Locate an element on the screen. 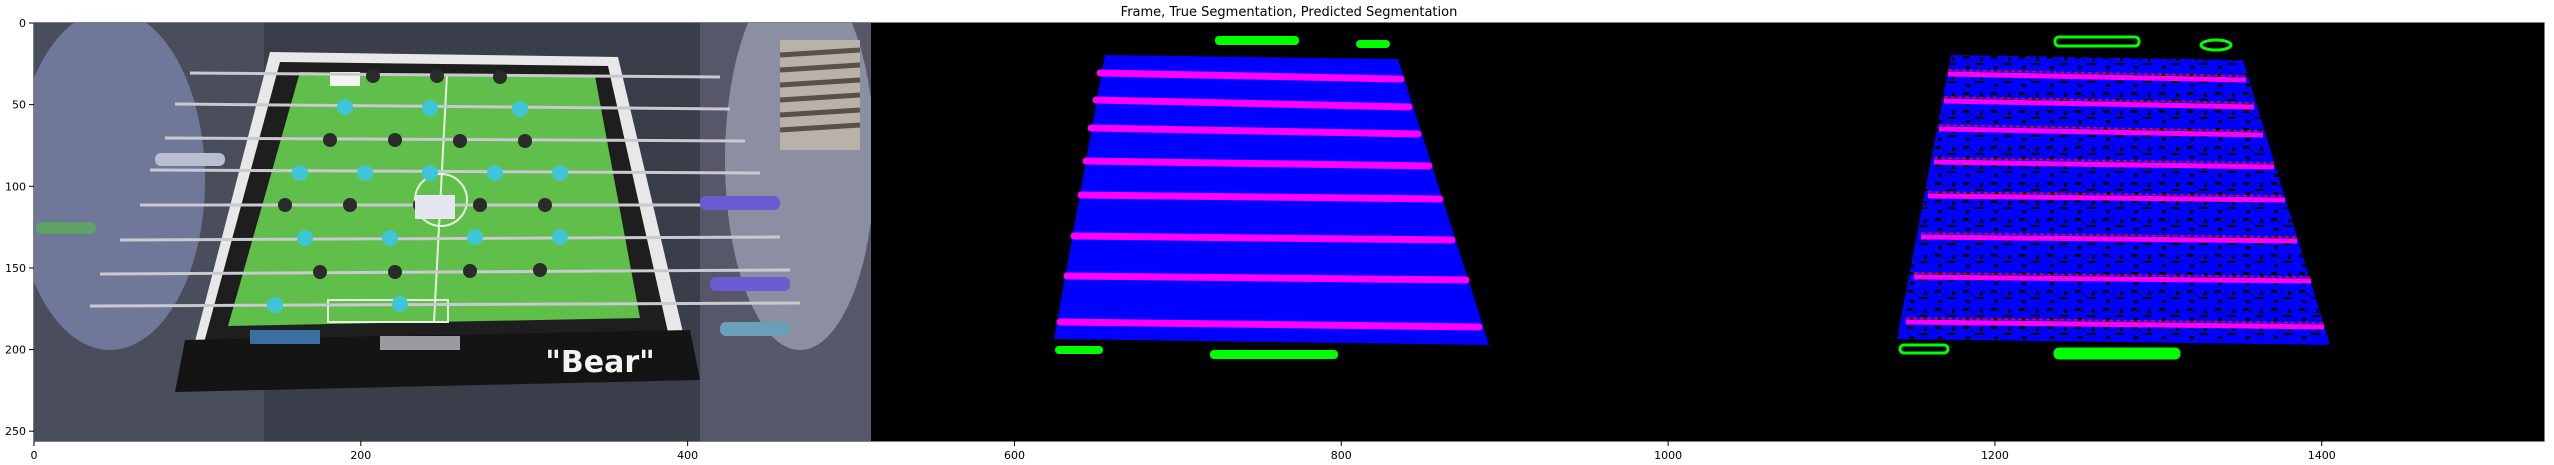 This screenshot has width=2554, height=465. y-tick-label: 200 is located at coordinates (15, 350).